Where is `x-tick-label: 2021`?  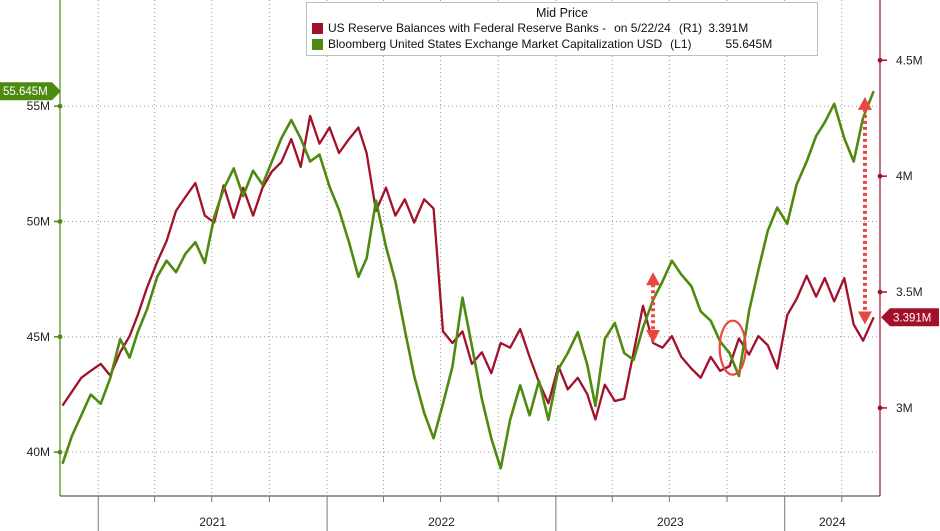 x-tick-label: 2021 is located at coordinates (212, 522).